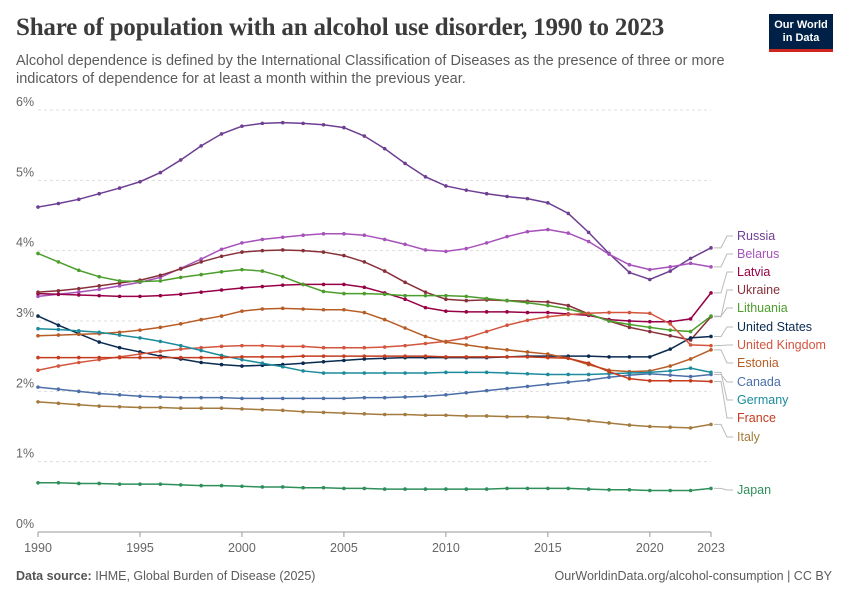 The width and height of the screenshot is (850, 600). What do you see at coordinates (548, 548) in the screenshot?
I see `x-tick-label: 2015` at bounding box center [548, 548].